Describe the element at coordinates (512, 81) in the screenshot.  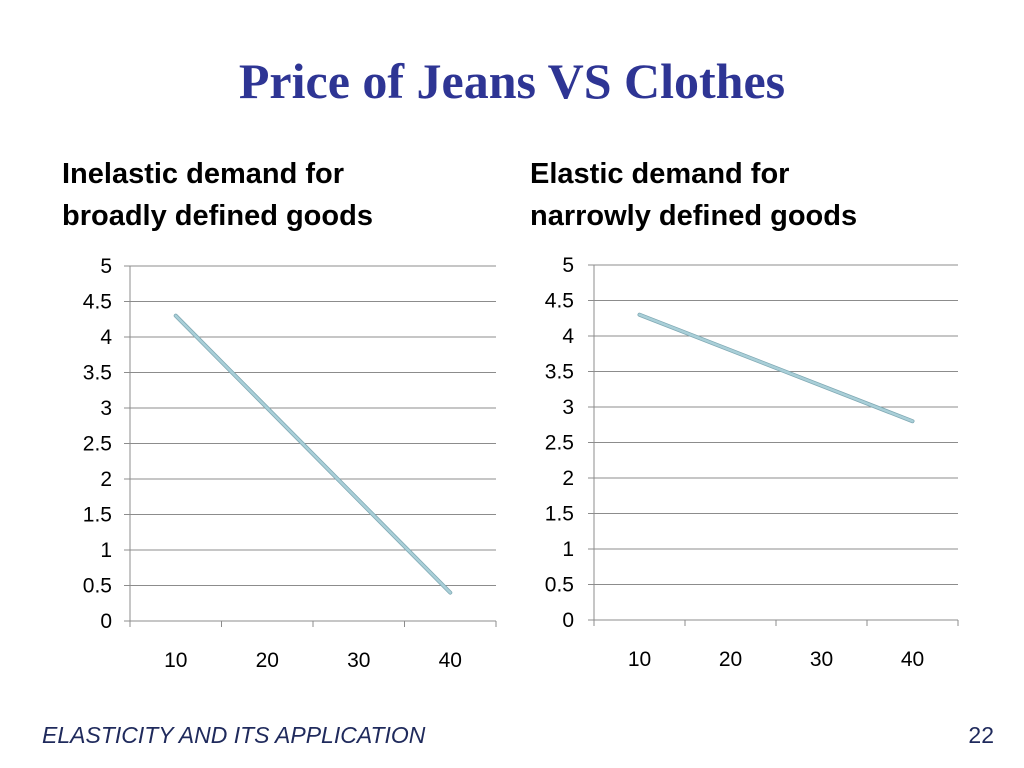
I see `slide-title: Price of Jeans VS Clothes` at that location.